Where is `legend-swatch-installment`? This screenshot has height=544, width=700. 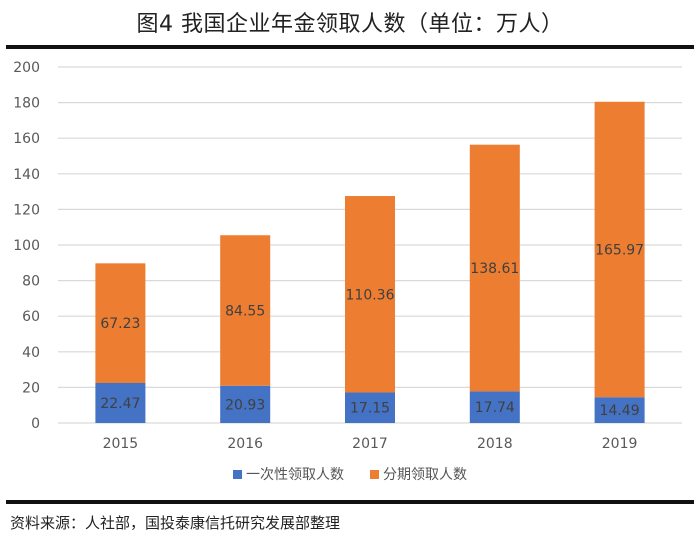
legend-swatch-installment is located at coordinates (374, 474).